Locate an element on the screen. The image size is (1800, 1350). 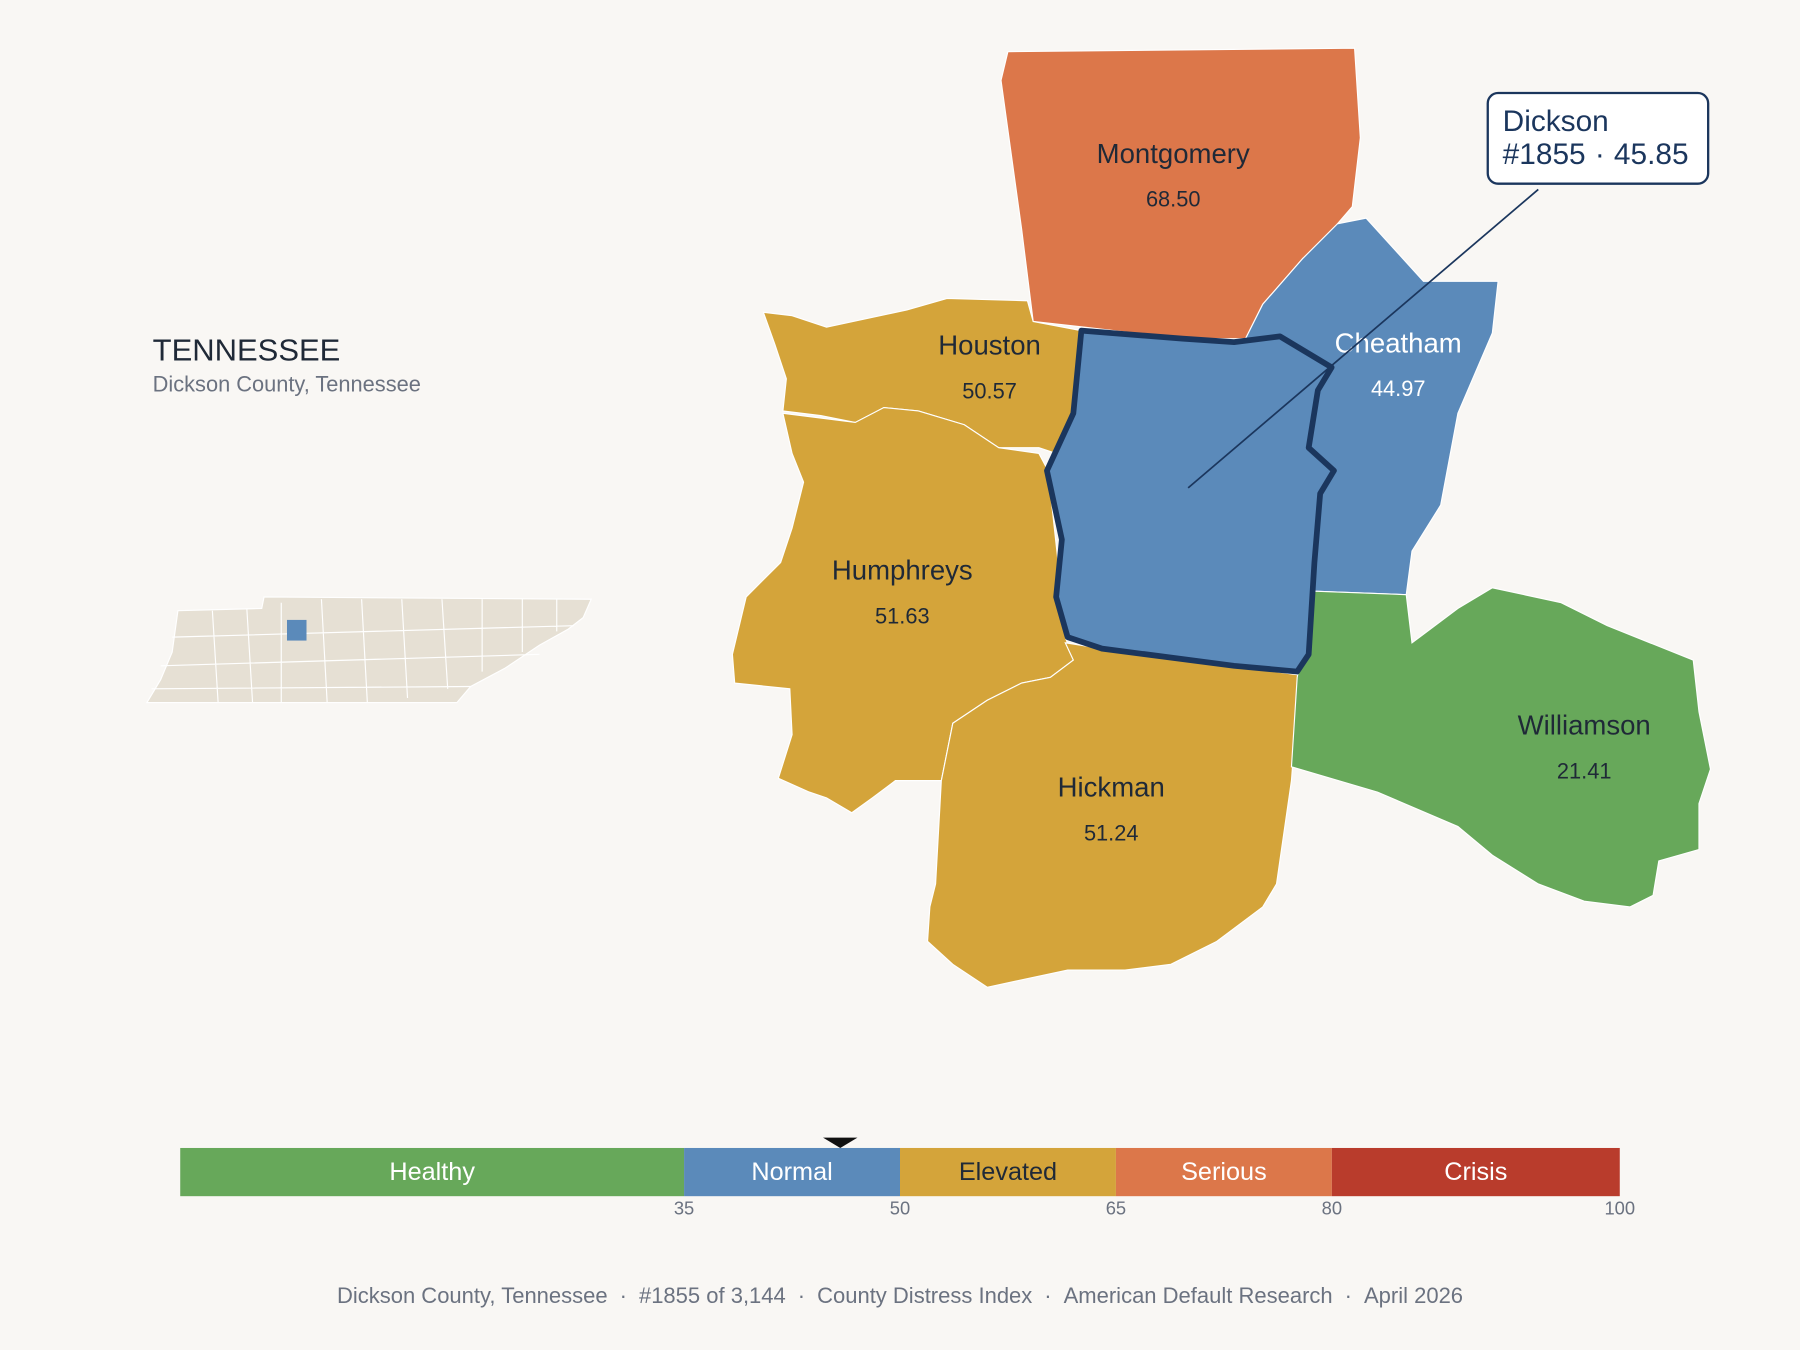
county-name: Cheatham is located at coordinates (1398, 342).